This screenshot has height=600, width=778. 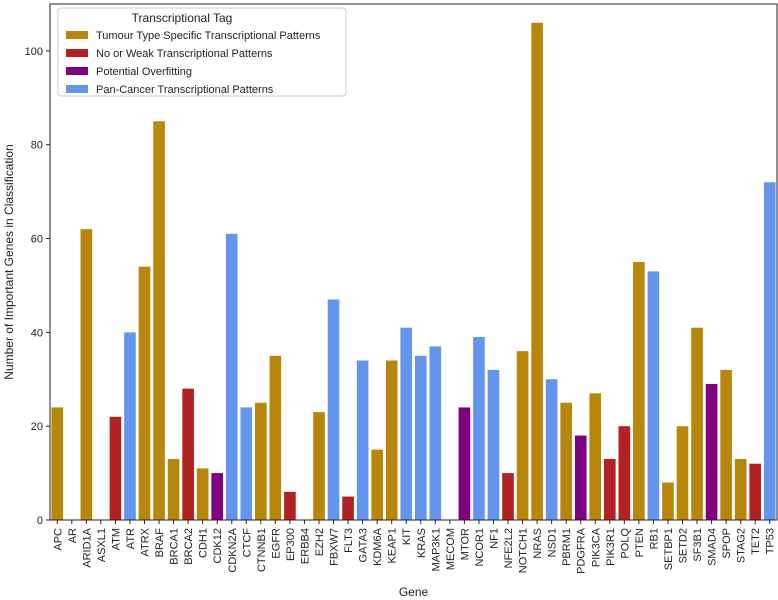 I want to click on x-tick-label: MTOR, so click(x=465, y=544).